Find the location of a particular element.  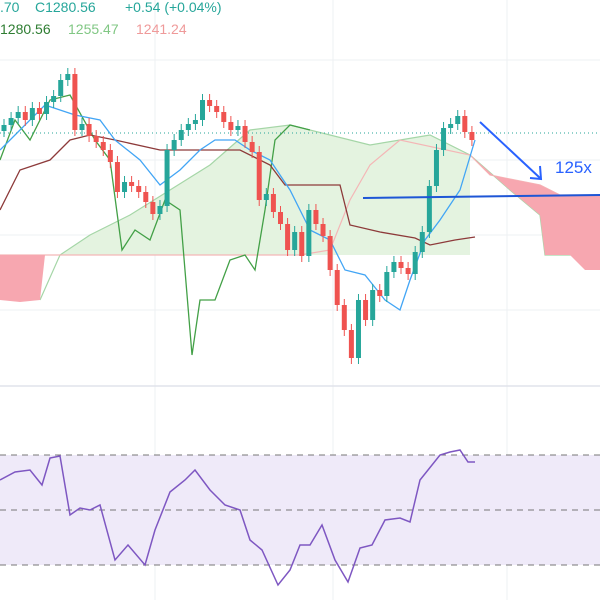

ohlc-change: +0.54 (+0.04%) is located at coordinates (173, 7).